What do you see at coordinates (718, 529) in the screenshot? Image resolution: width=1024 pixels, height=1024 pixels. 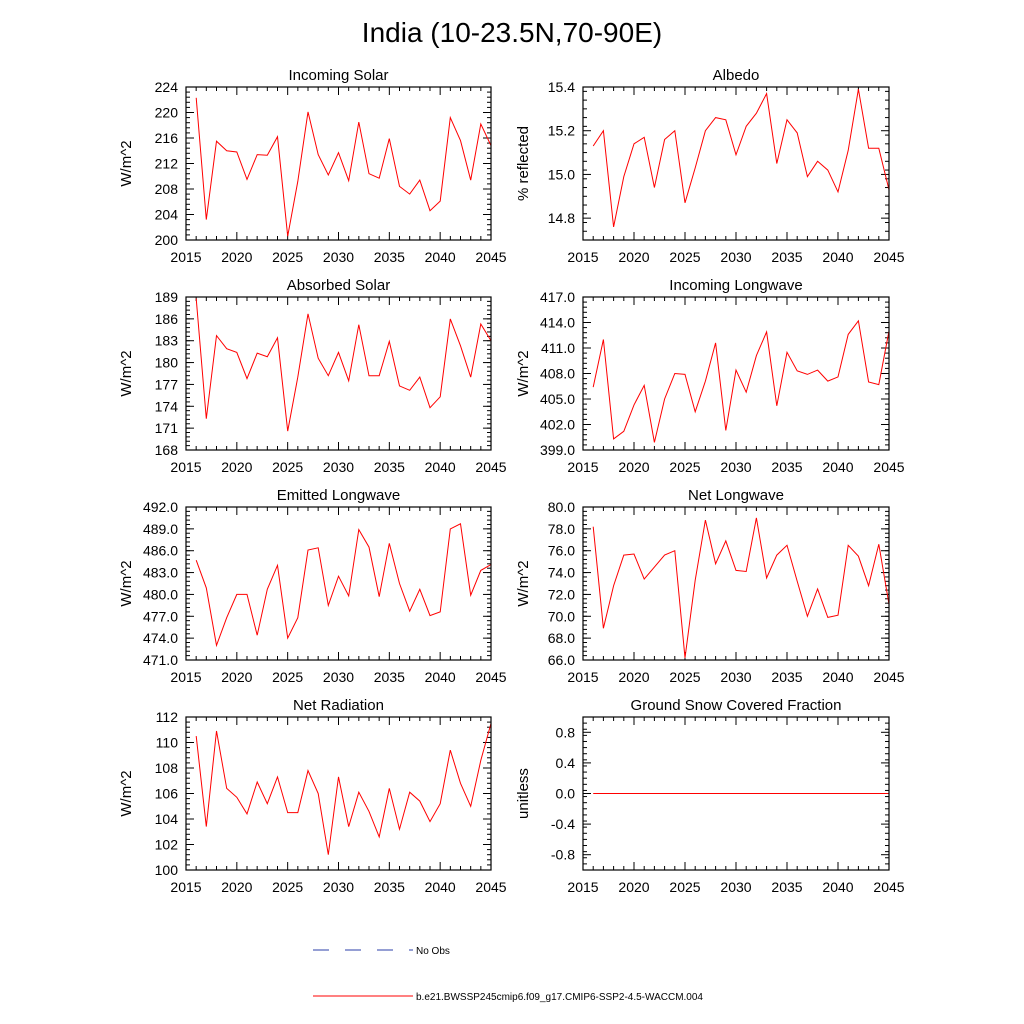 I see `y-tick: 78.0` at bounding box center [718, 529].